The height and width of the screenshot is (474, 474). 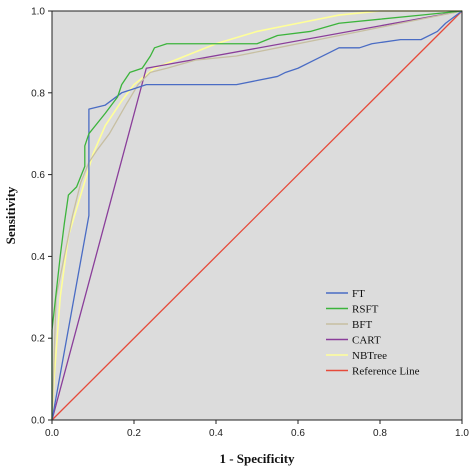 I want to click on legend-item-label: Reference Line, so click(x=386, y=372).